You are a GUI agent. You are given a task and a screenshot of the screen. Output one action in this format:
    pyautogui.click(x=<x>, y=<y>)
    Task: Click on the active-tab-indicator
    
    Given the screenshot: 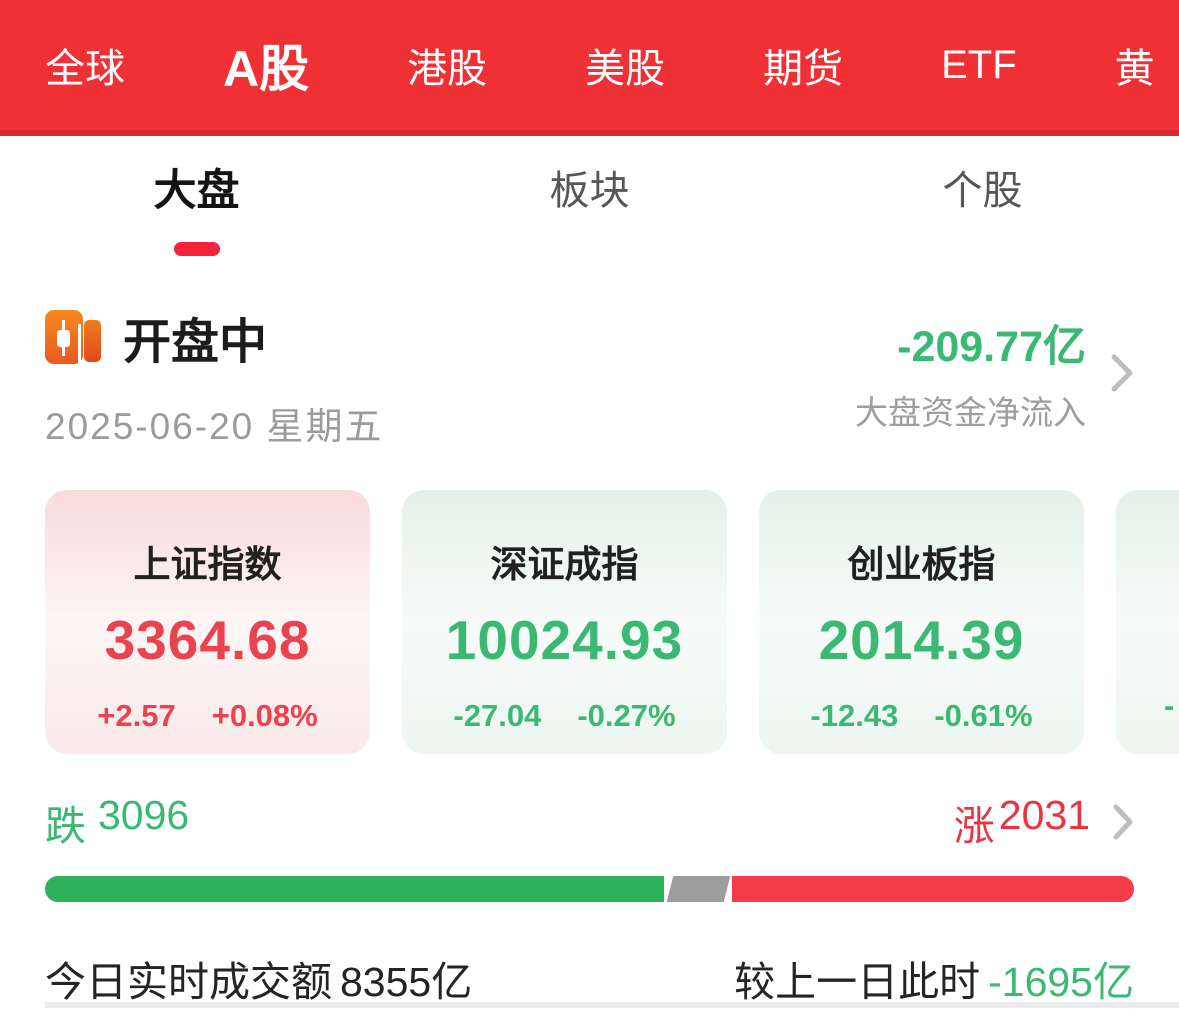 What is the action you would take?
    pyautogui.click(x=196, y=249)
    